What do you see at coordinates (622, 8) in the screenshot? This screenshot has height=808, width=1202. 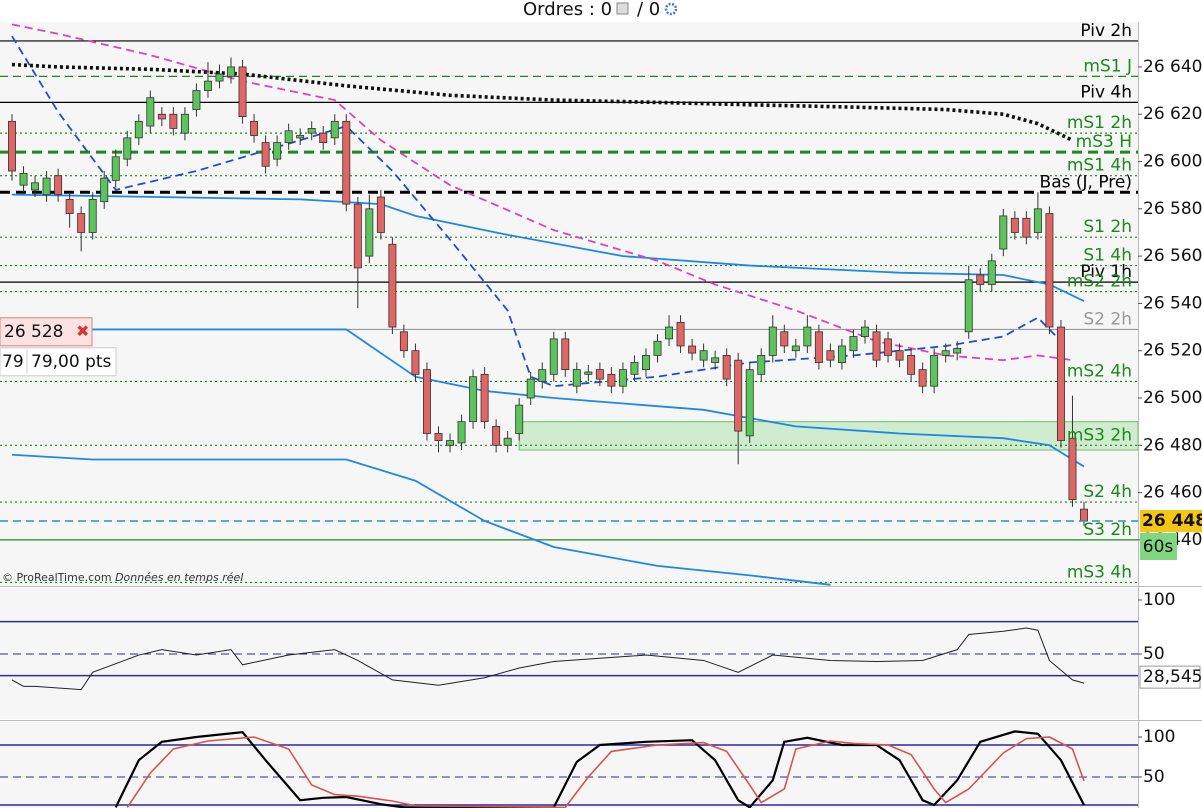 I see `orders-icon` at bounding box center [622, 8].